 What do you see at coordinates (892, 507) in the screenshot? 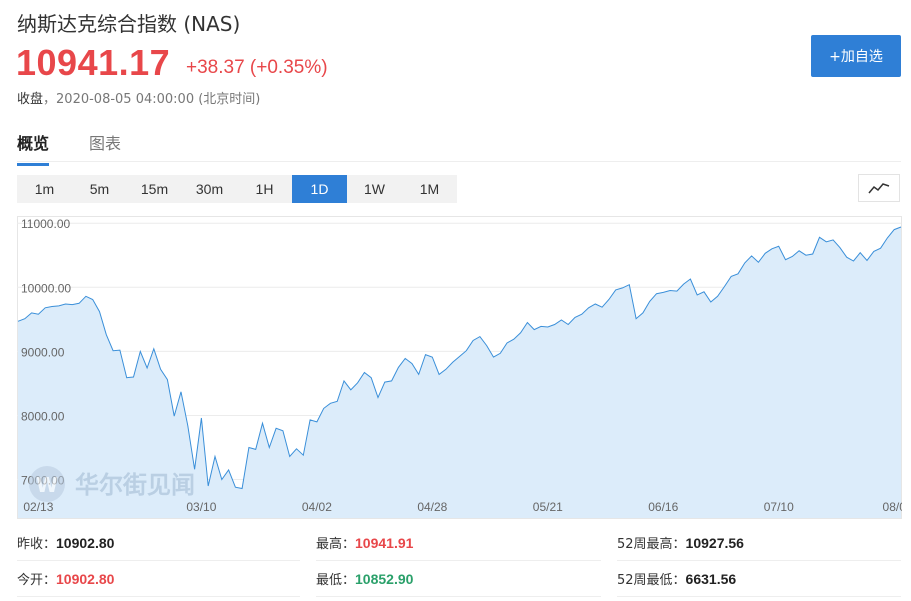
I see `x-tick-label: 08/0` at bounding box center [892, 507].